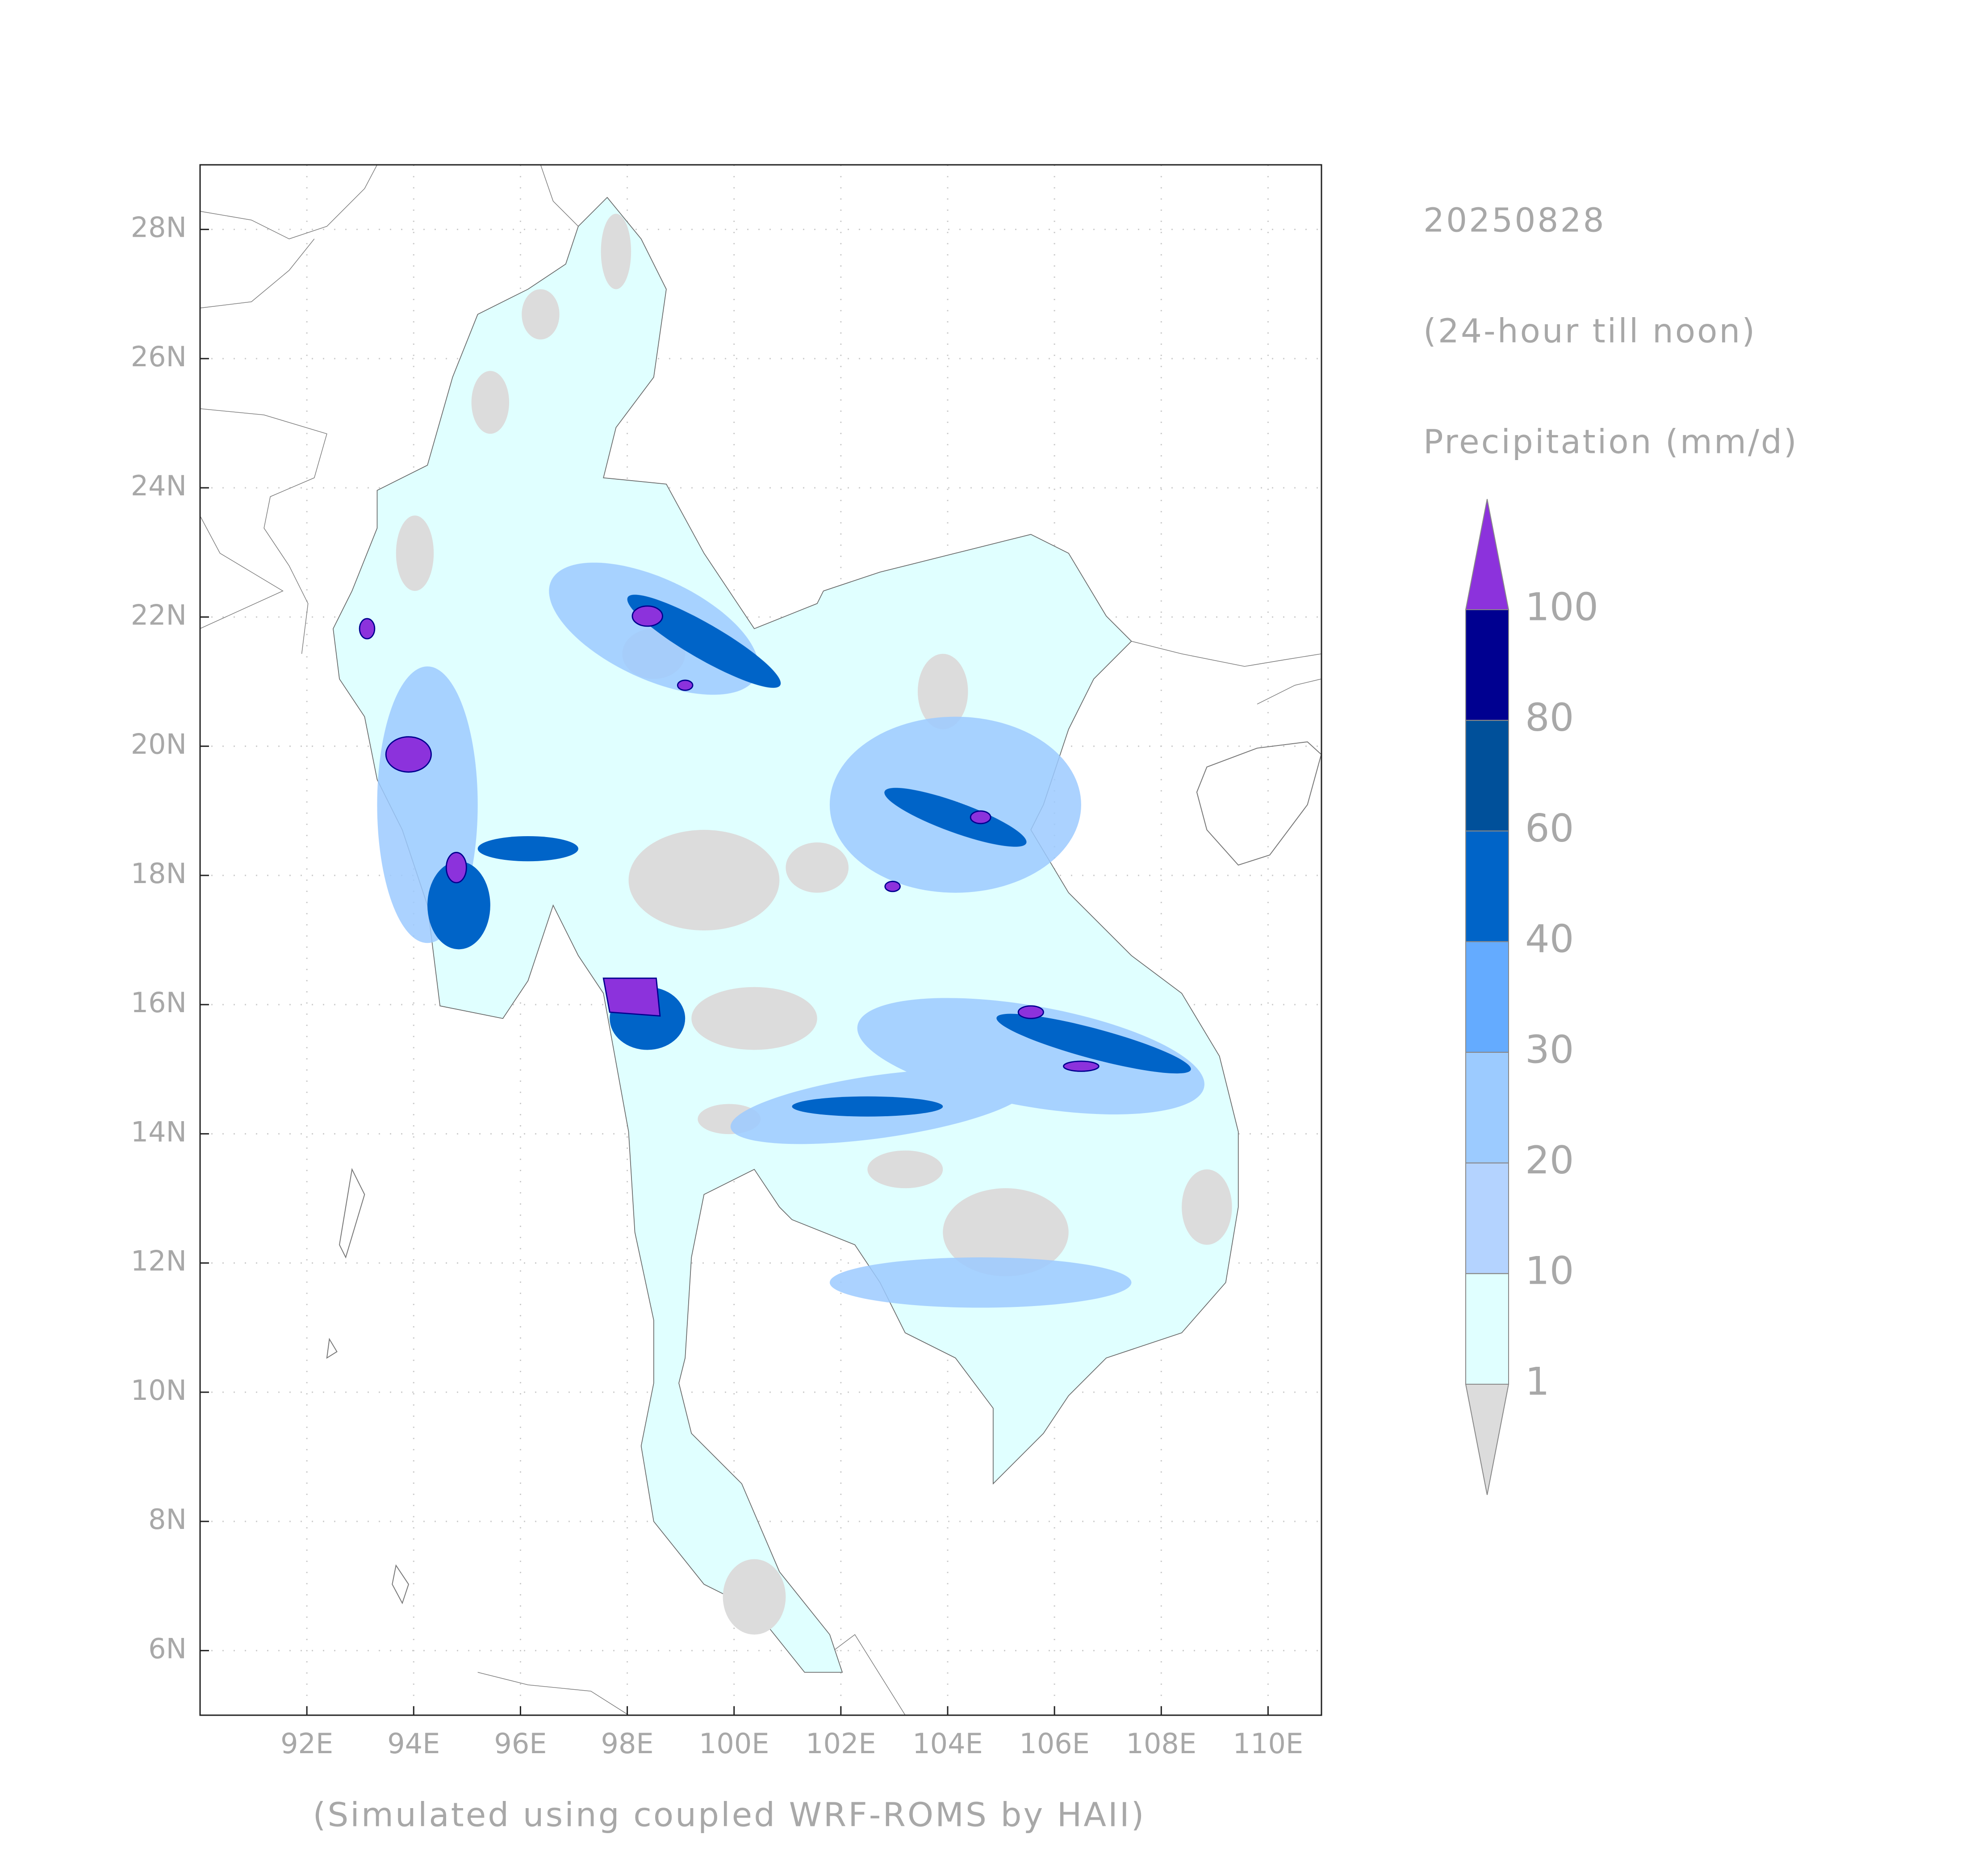 This screenshot has width=1965, height=1876. I want to click on colorbar-label: 100, so click(1561, 607).